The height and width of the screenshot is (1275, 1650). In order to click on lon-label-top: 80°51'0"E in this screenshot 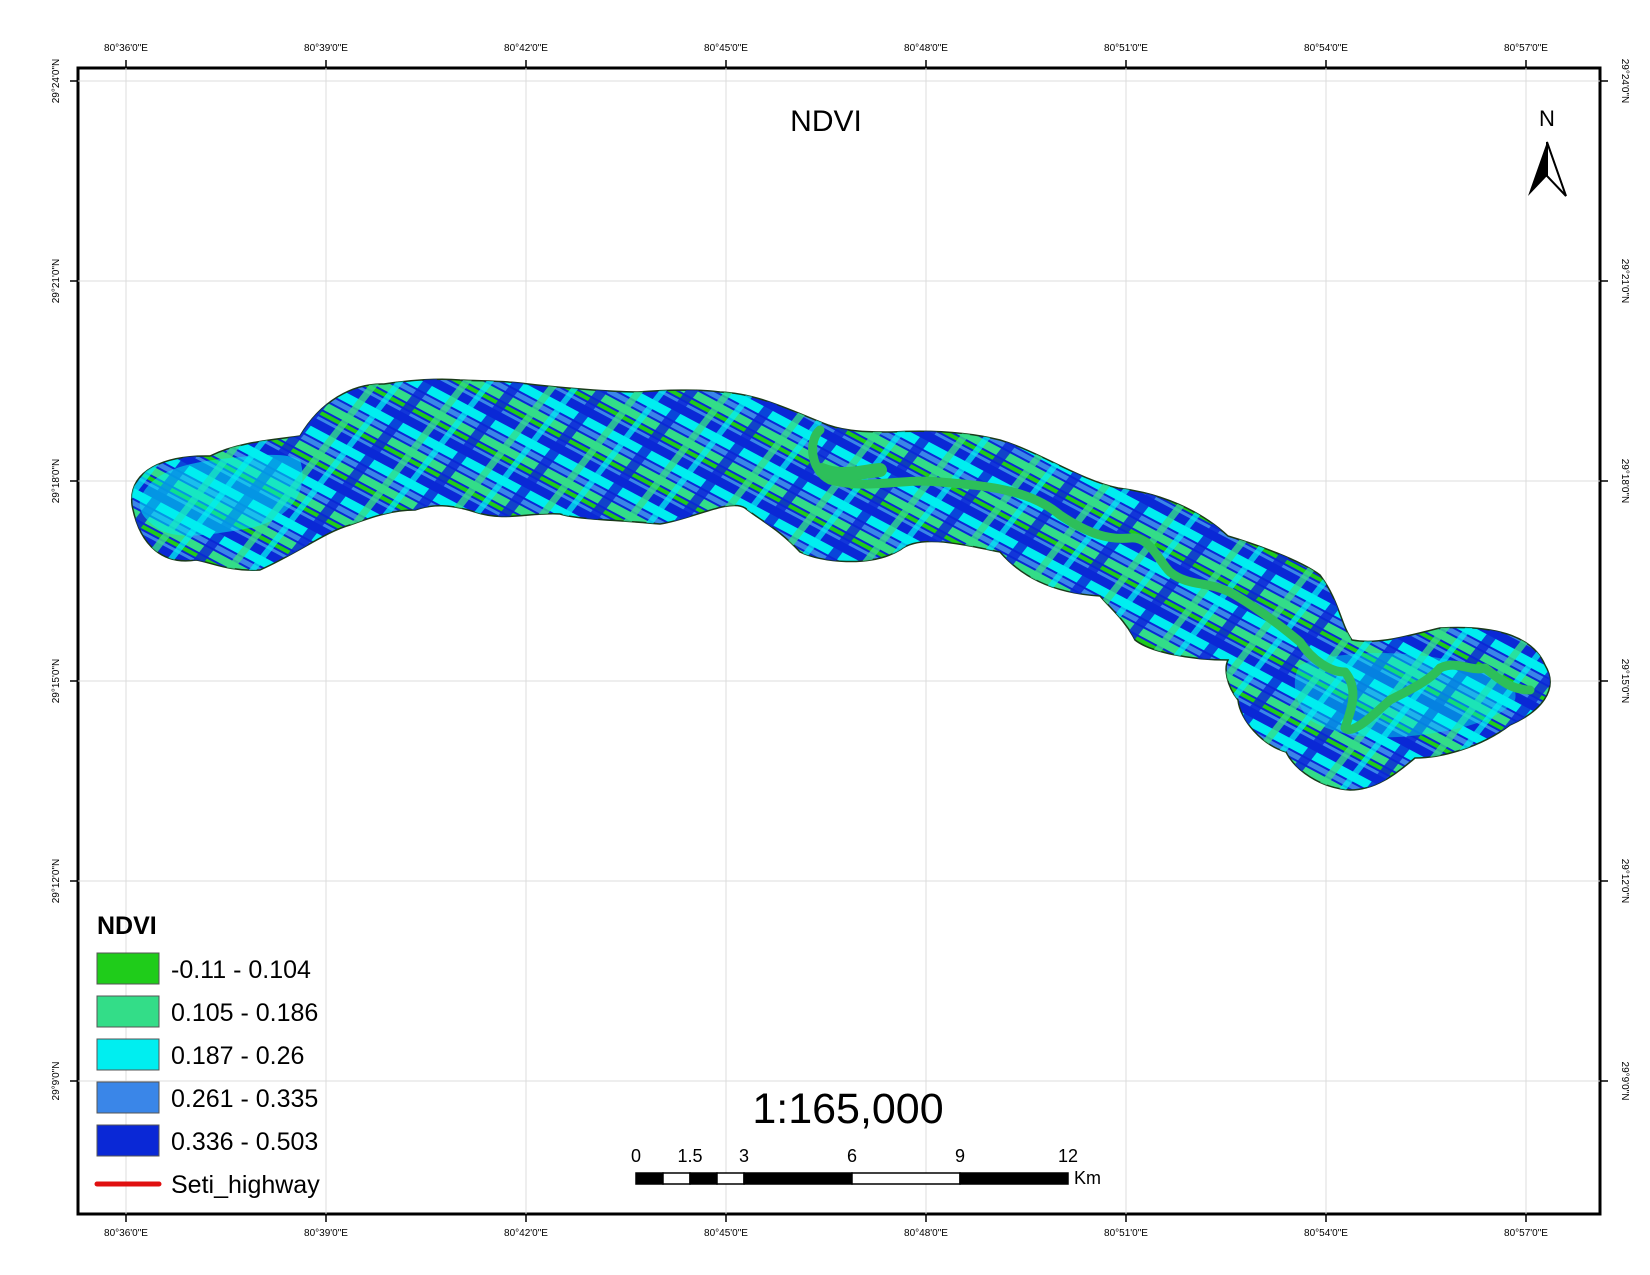, I will do `click(1126, 48)`.